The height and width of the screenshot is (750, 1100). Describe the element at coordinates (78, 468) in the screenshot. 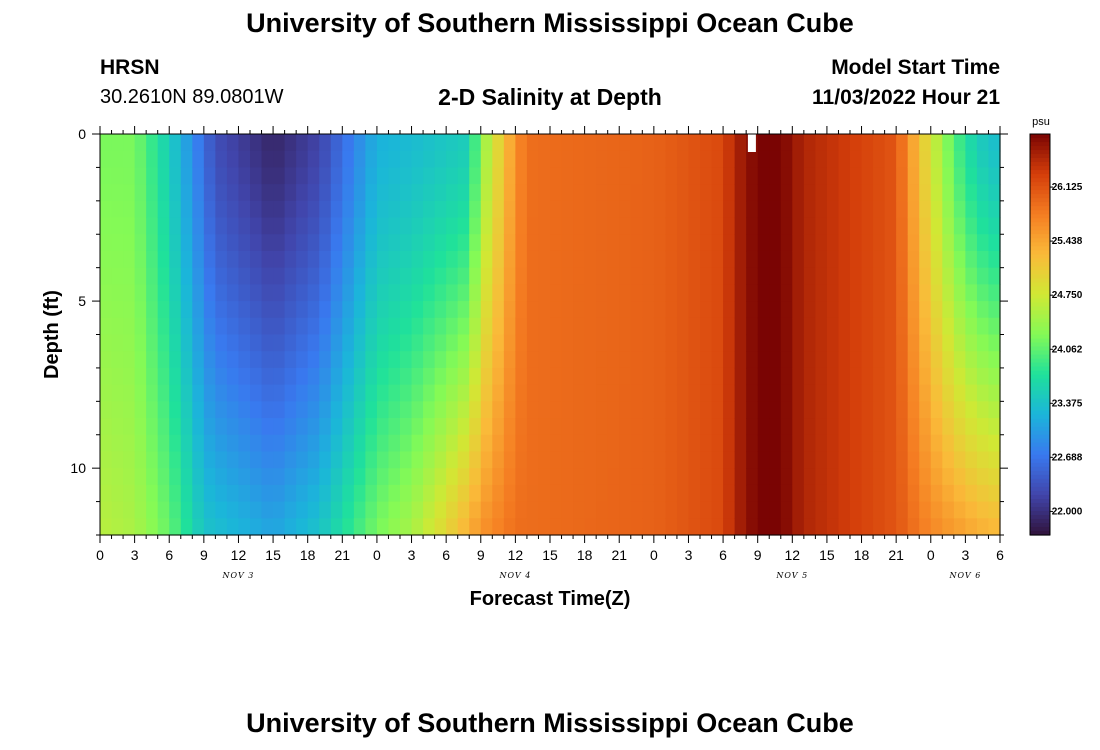

I see `y-tick-label: 10` at that location.